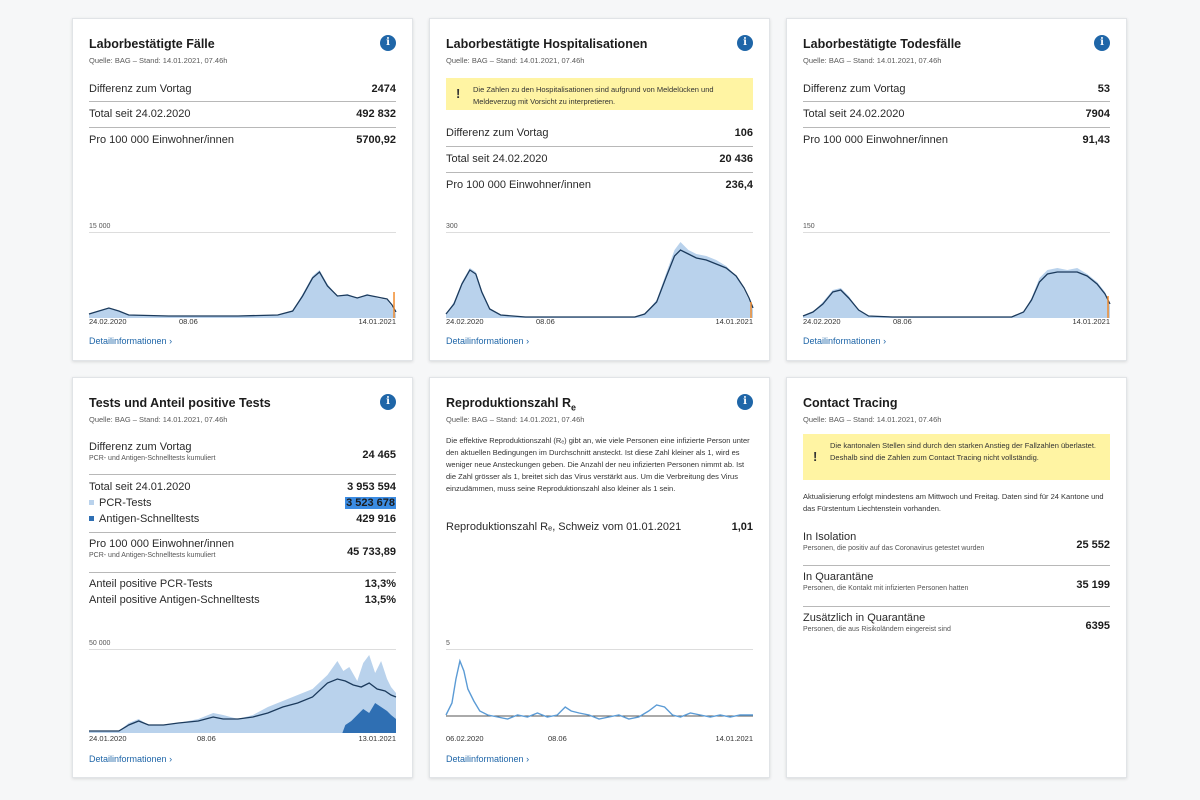 The width and height of the screenshot is (1200, 800). What do you see at coordinates (599, 283) in the screenshot?
I see `hosp-trend-line` at bounding box center [599, 283].